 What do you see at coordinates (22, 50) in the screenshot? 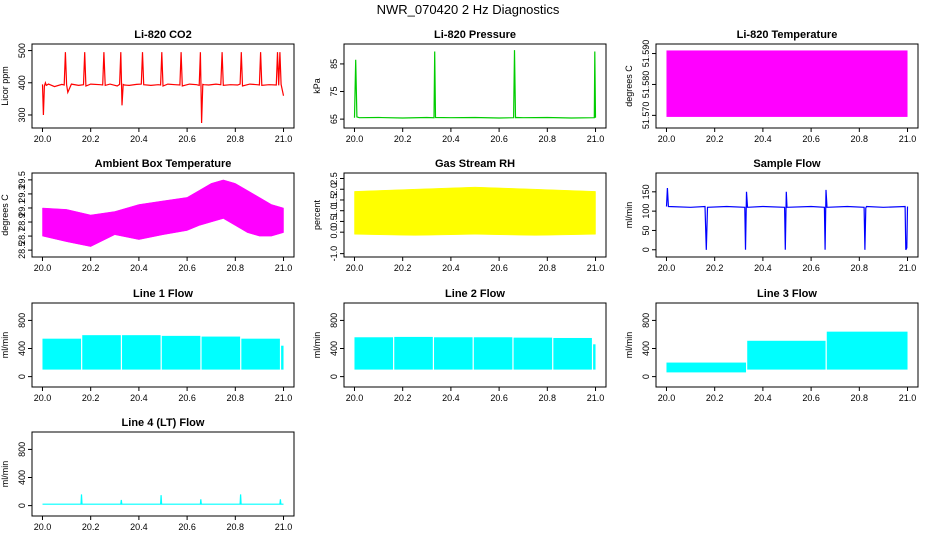
I see `y-tick-label: 500` at bounding box center [22, 50].